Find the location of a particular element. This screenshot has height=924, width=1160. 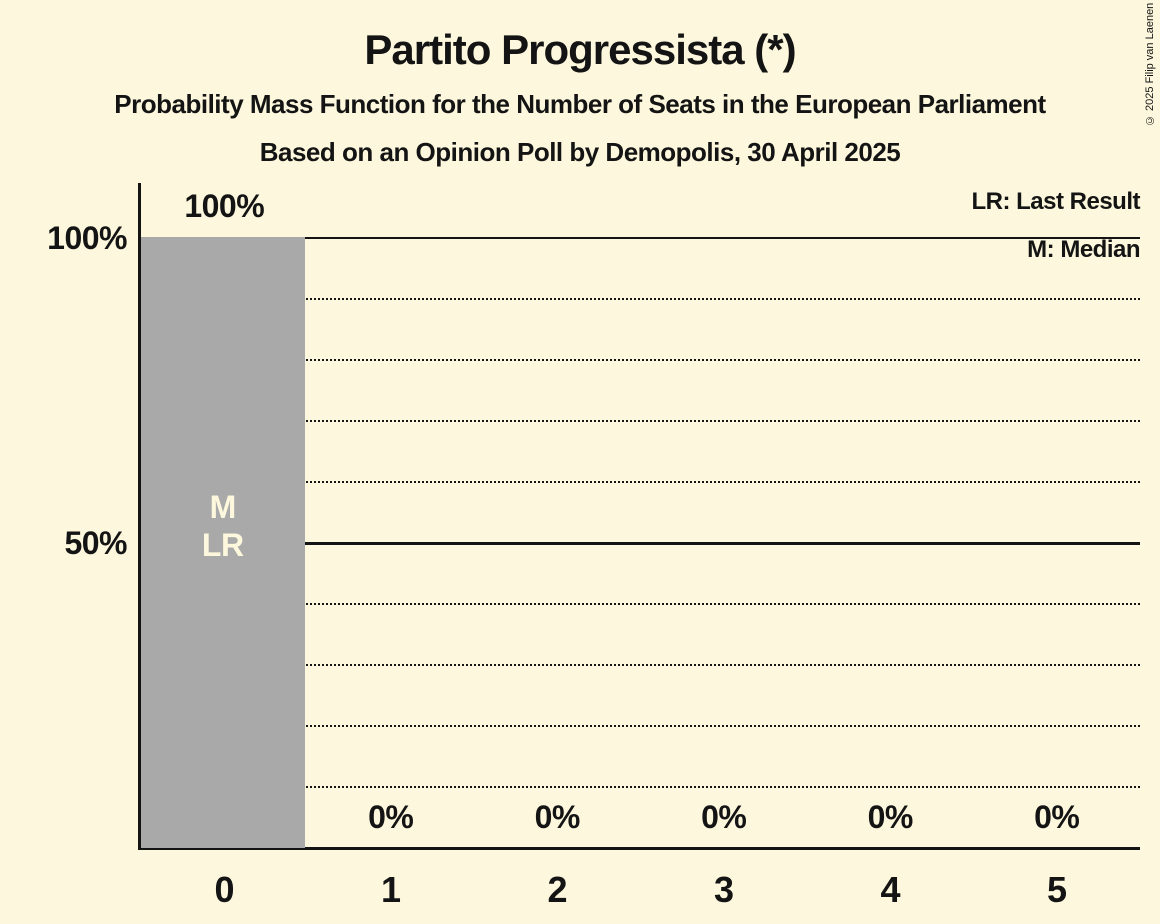

x-tick-label-5: 5 is located at coordinates (1056, 889).